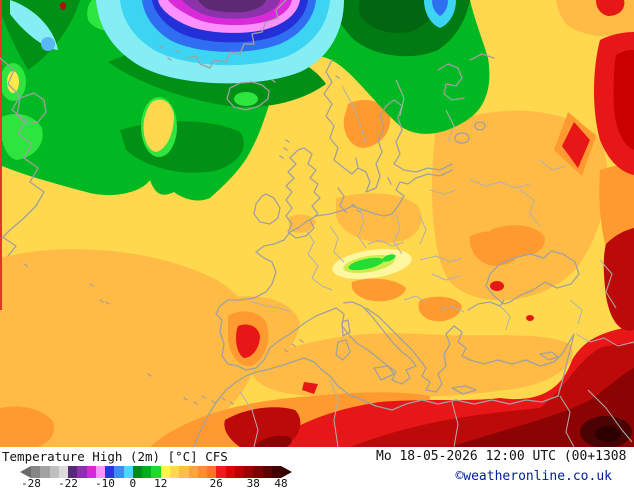 This screenshot has height=490, width=634. What do you see at coordinates (366, 264) in the screenshot?
I see `alps-green-core` at bounding box center [366, 264].